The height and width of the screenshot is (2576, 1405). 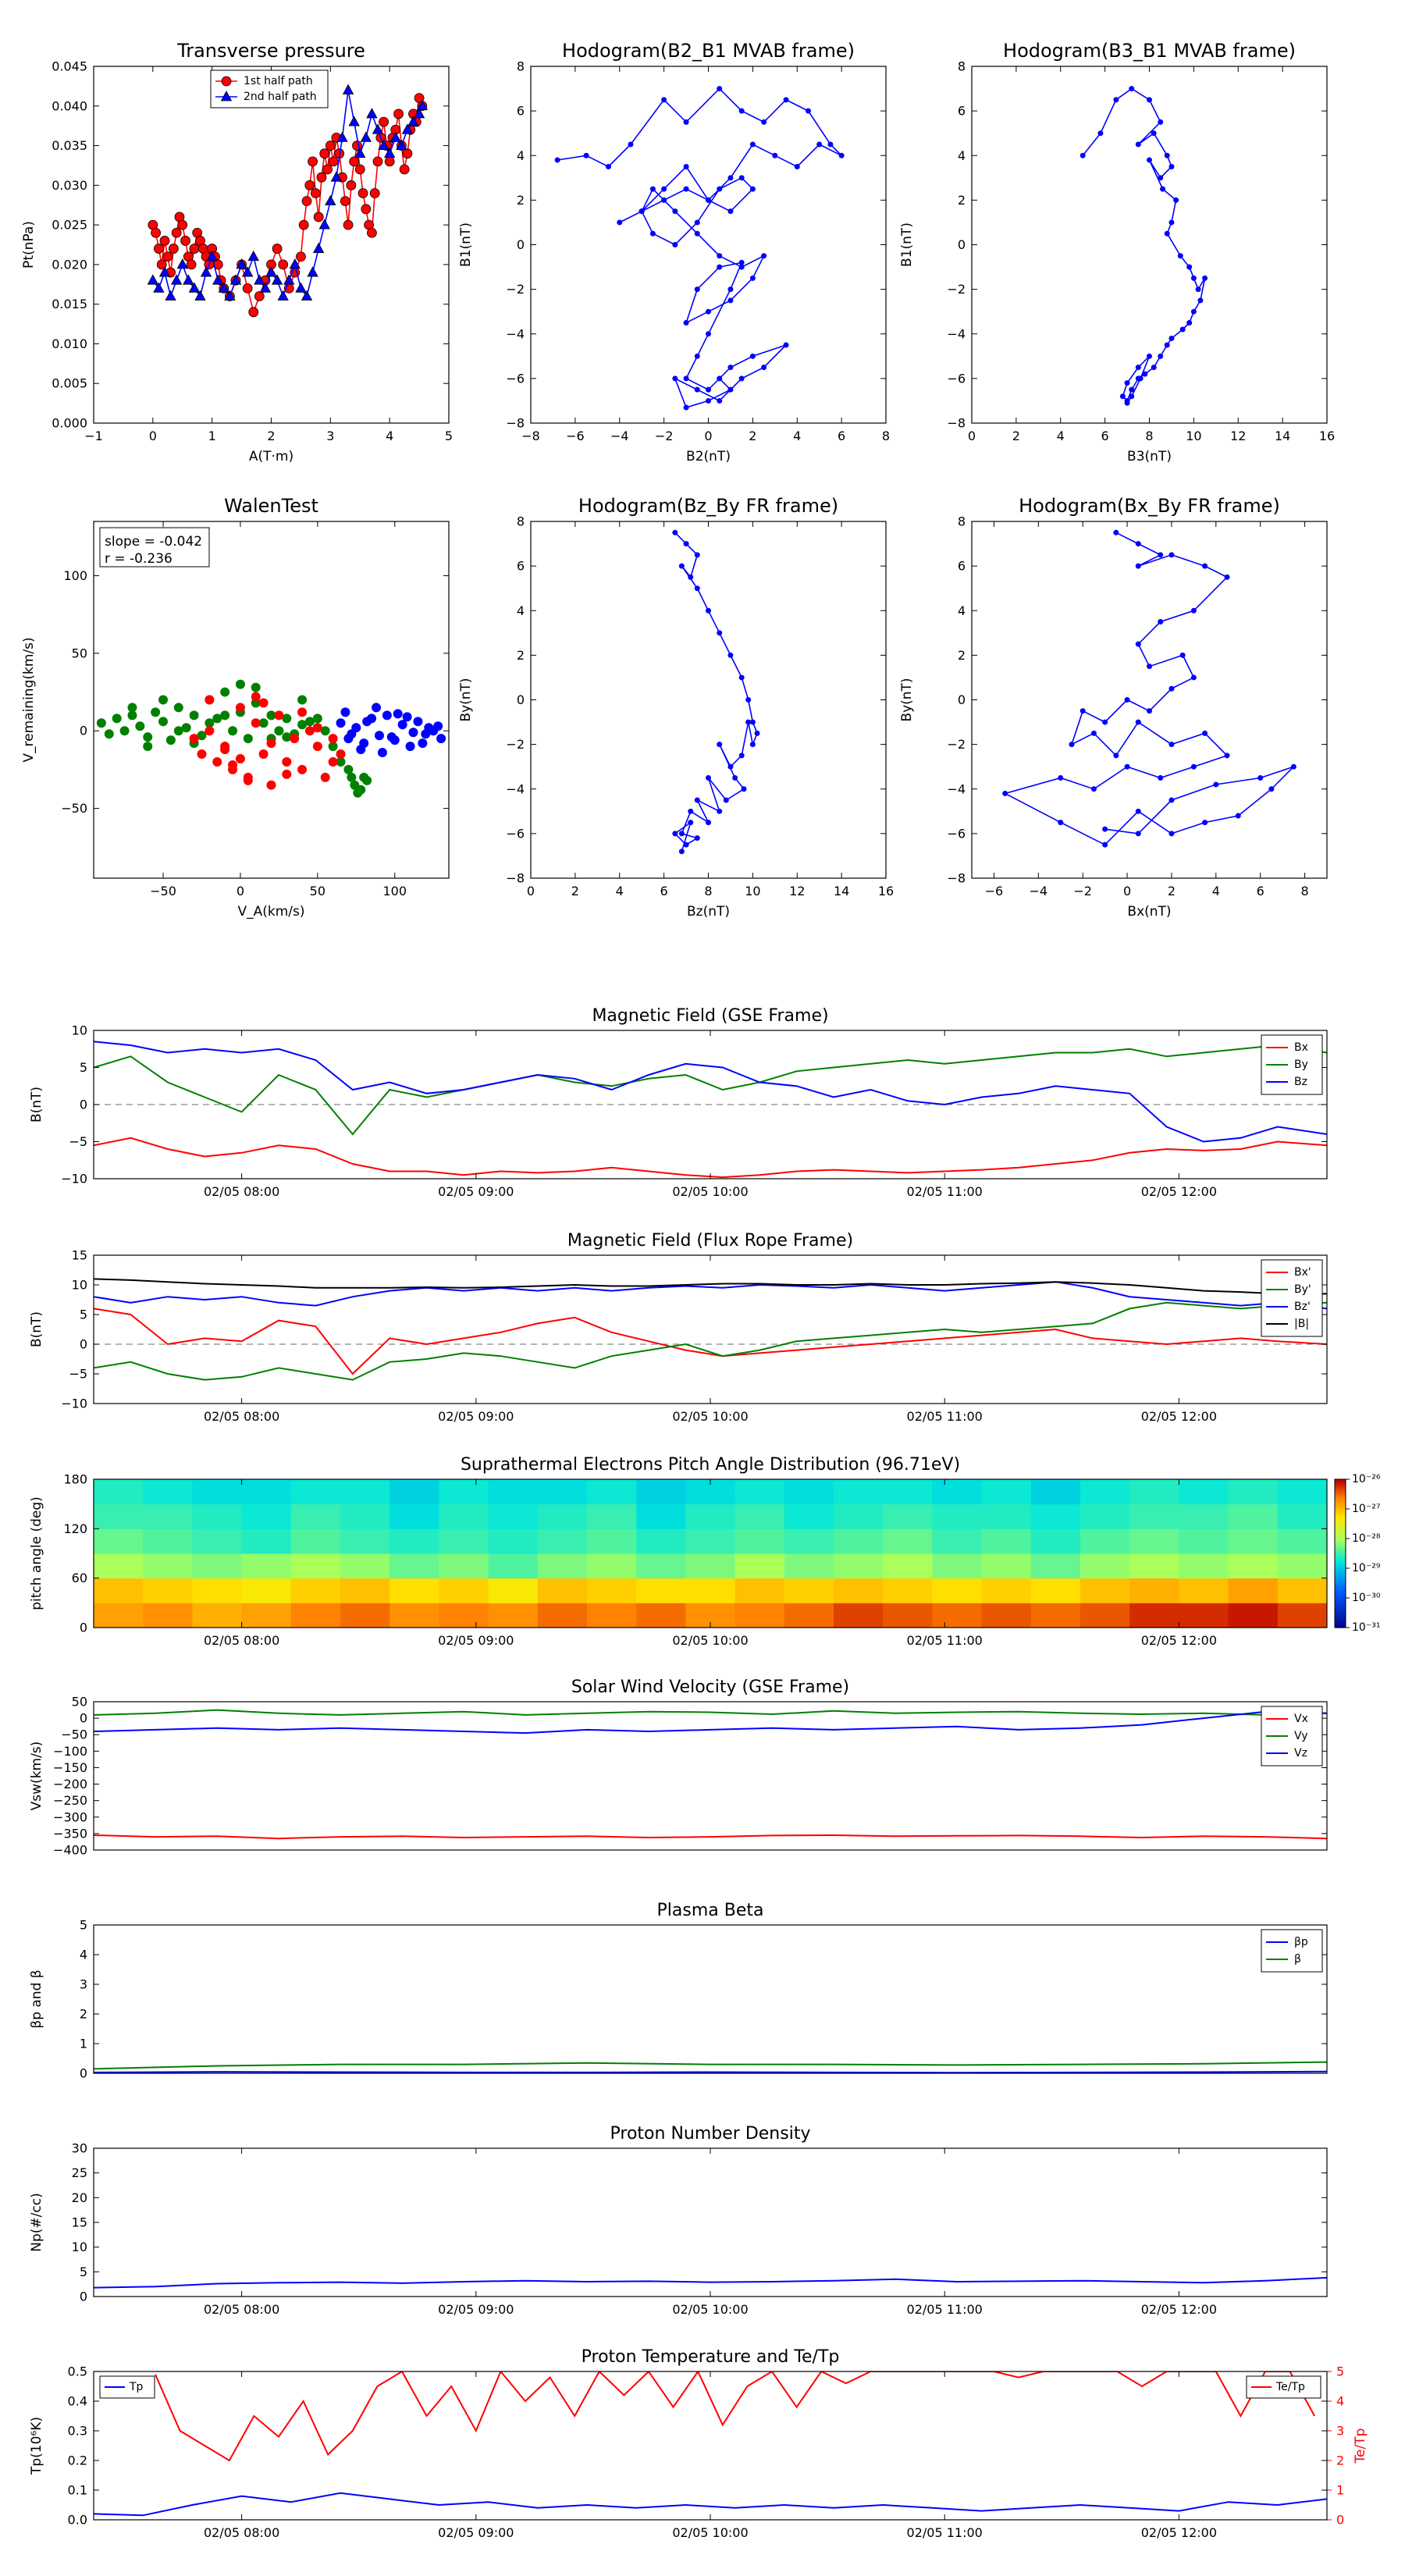 What do you see at coordinates (70, 1833) in the screenshot?
I see `y-tick-label: −350` at bounding box center [70, 1833].